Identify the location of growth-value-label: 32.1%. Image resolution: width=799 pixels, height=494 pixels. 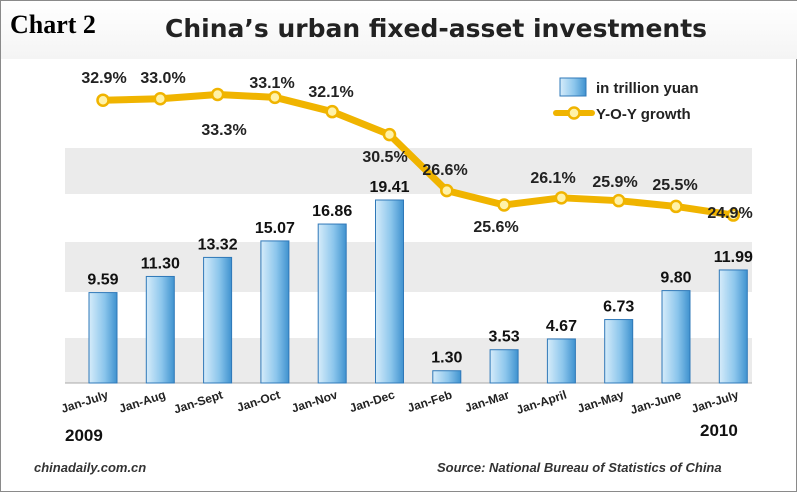
(330, 92).